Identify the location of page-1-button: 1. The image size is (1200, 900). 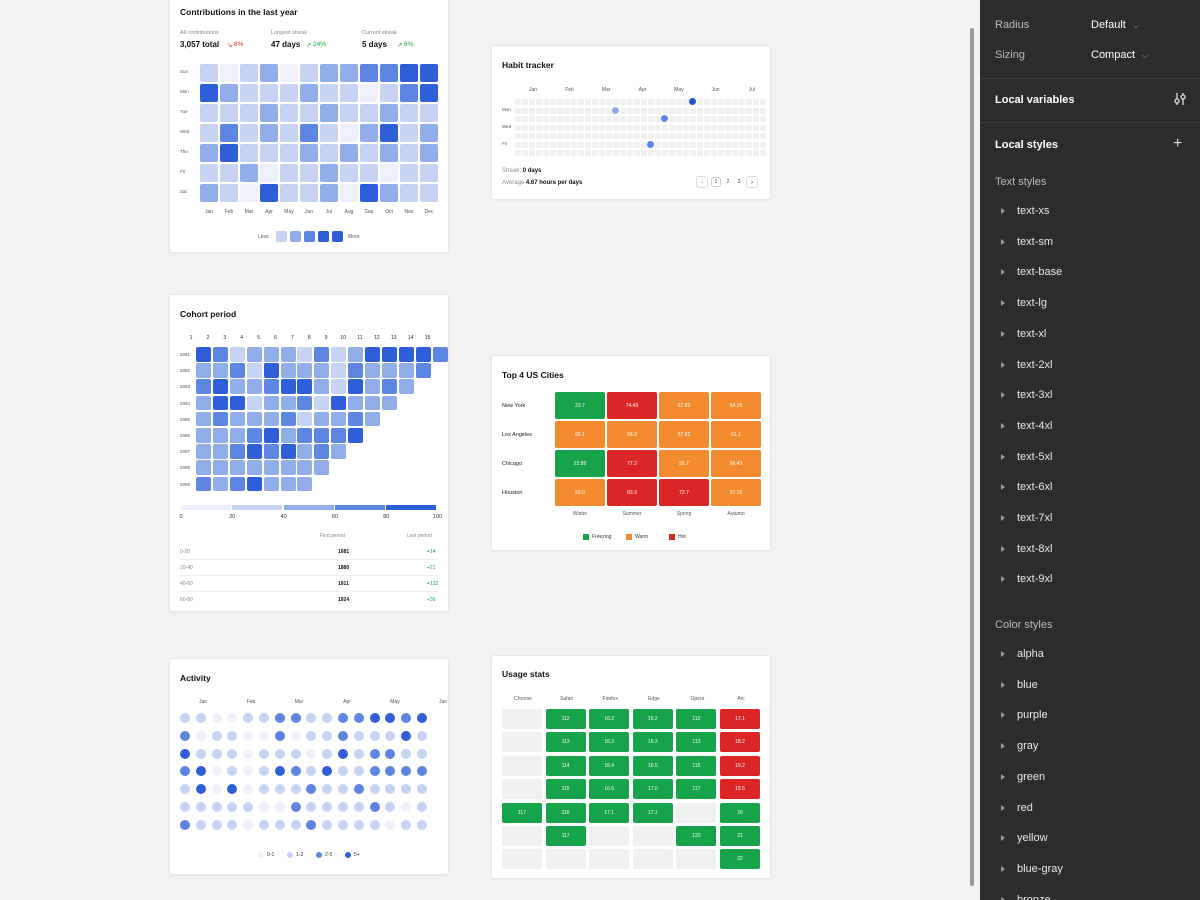
(716, 182).